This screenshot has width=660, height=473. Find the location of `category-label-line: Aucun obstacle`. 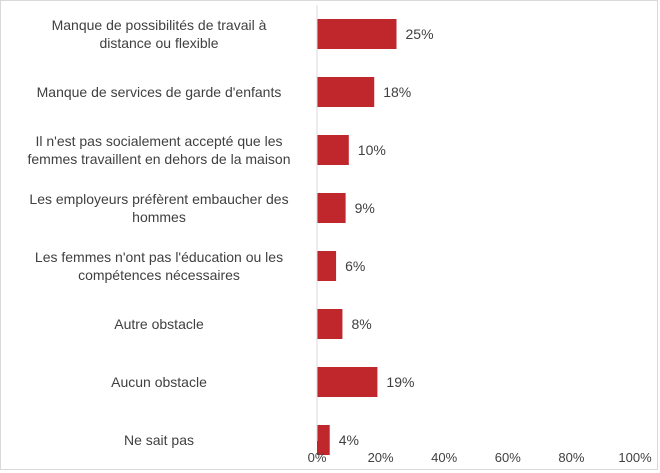

category-label-line: Aucun obstacle is located at coordinates (159, 382).